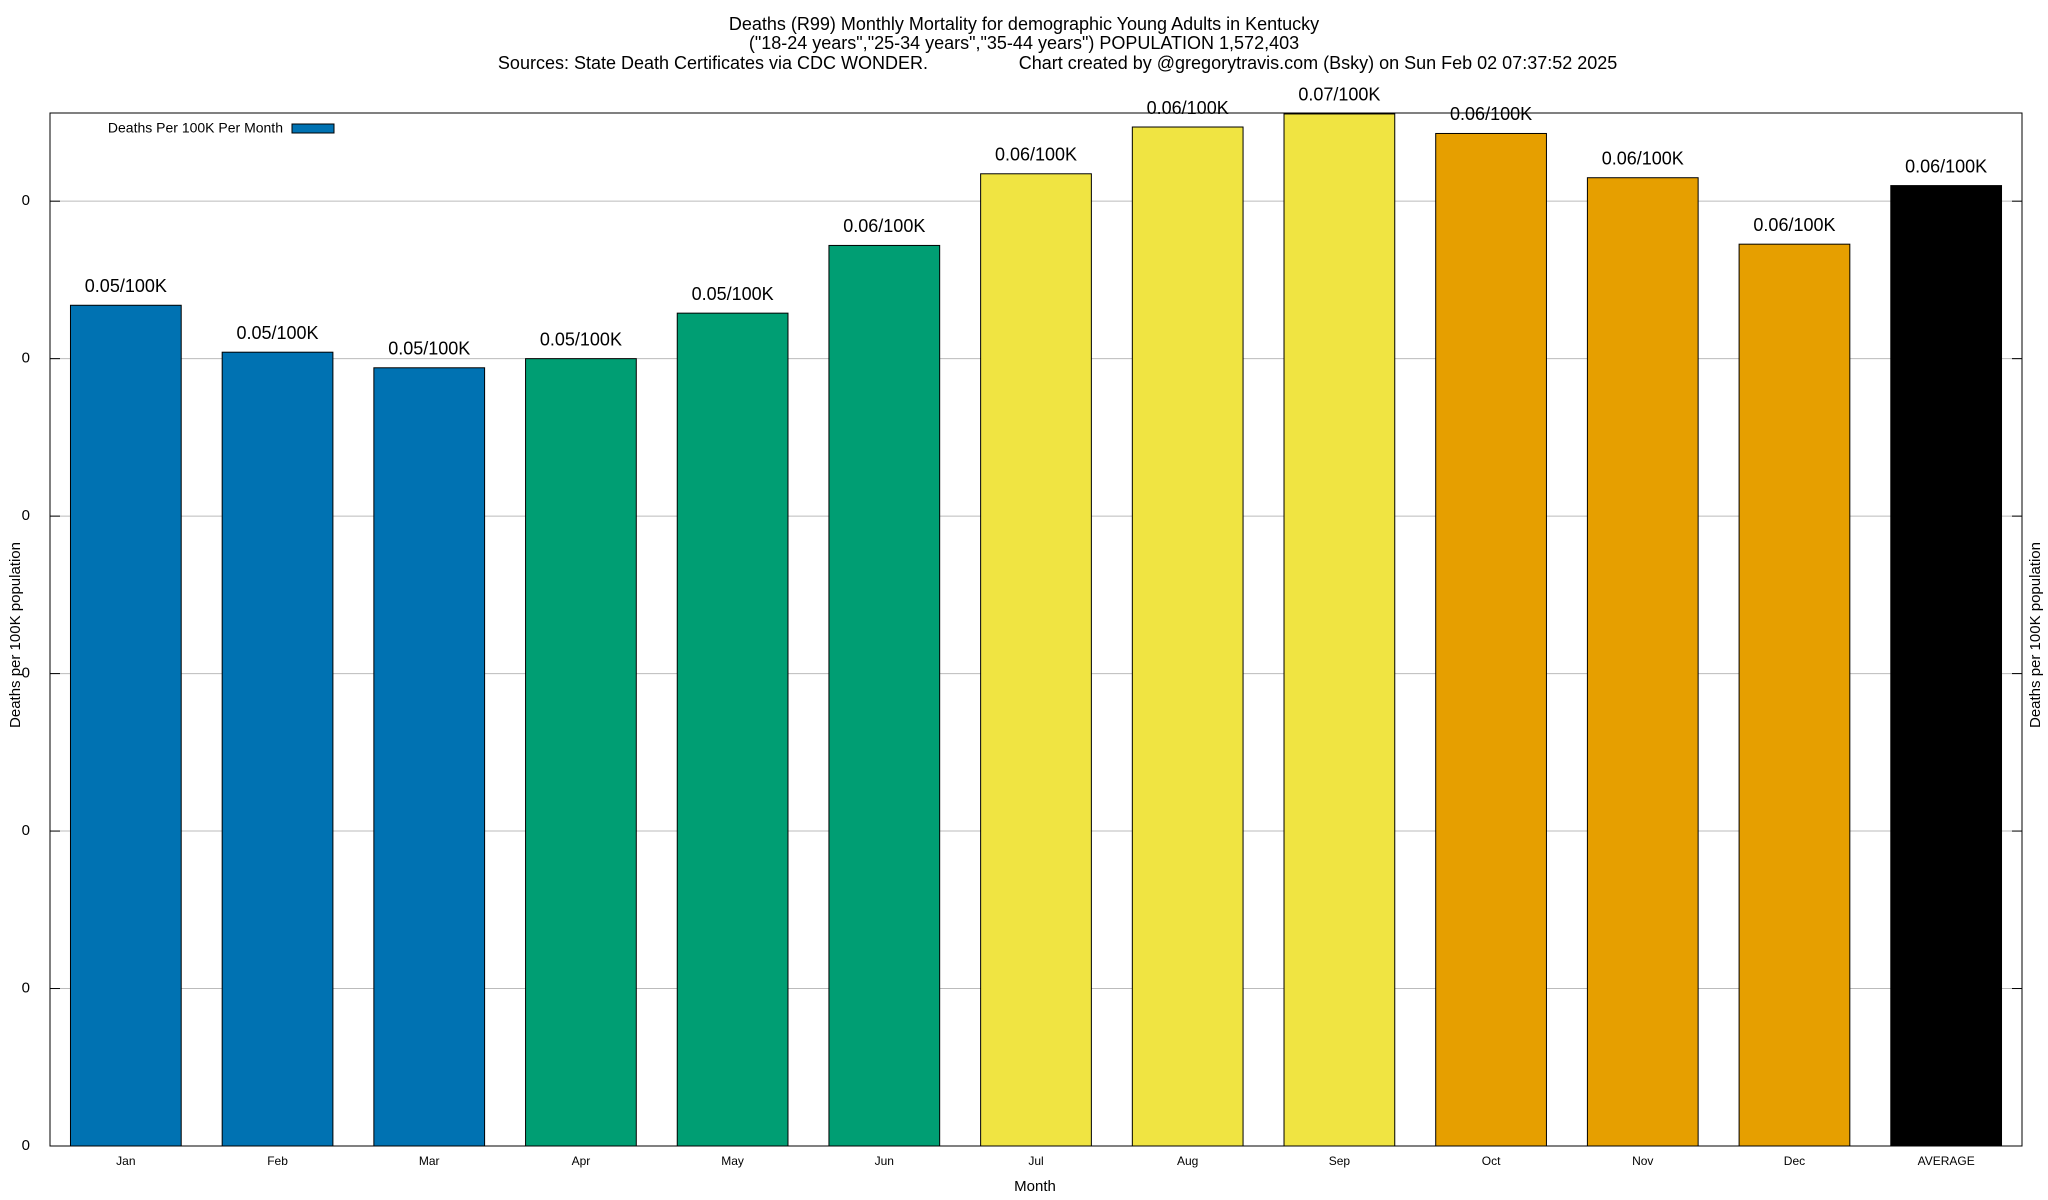 The height and width of the screenshot is (1200, 2048). I want to click on x-tick-label: Dec, so click(1794, 1161).